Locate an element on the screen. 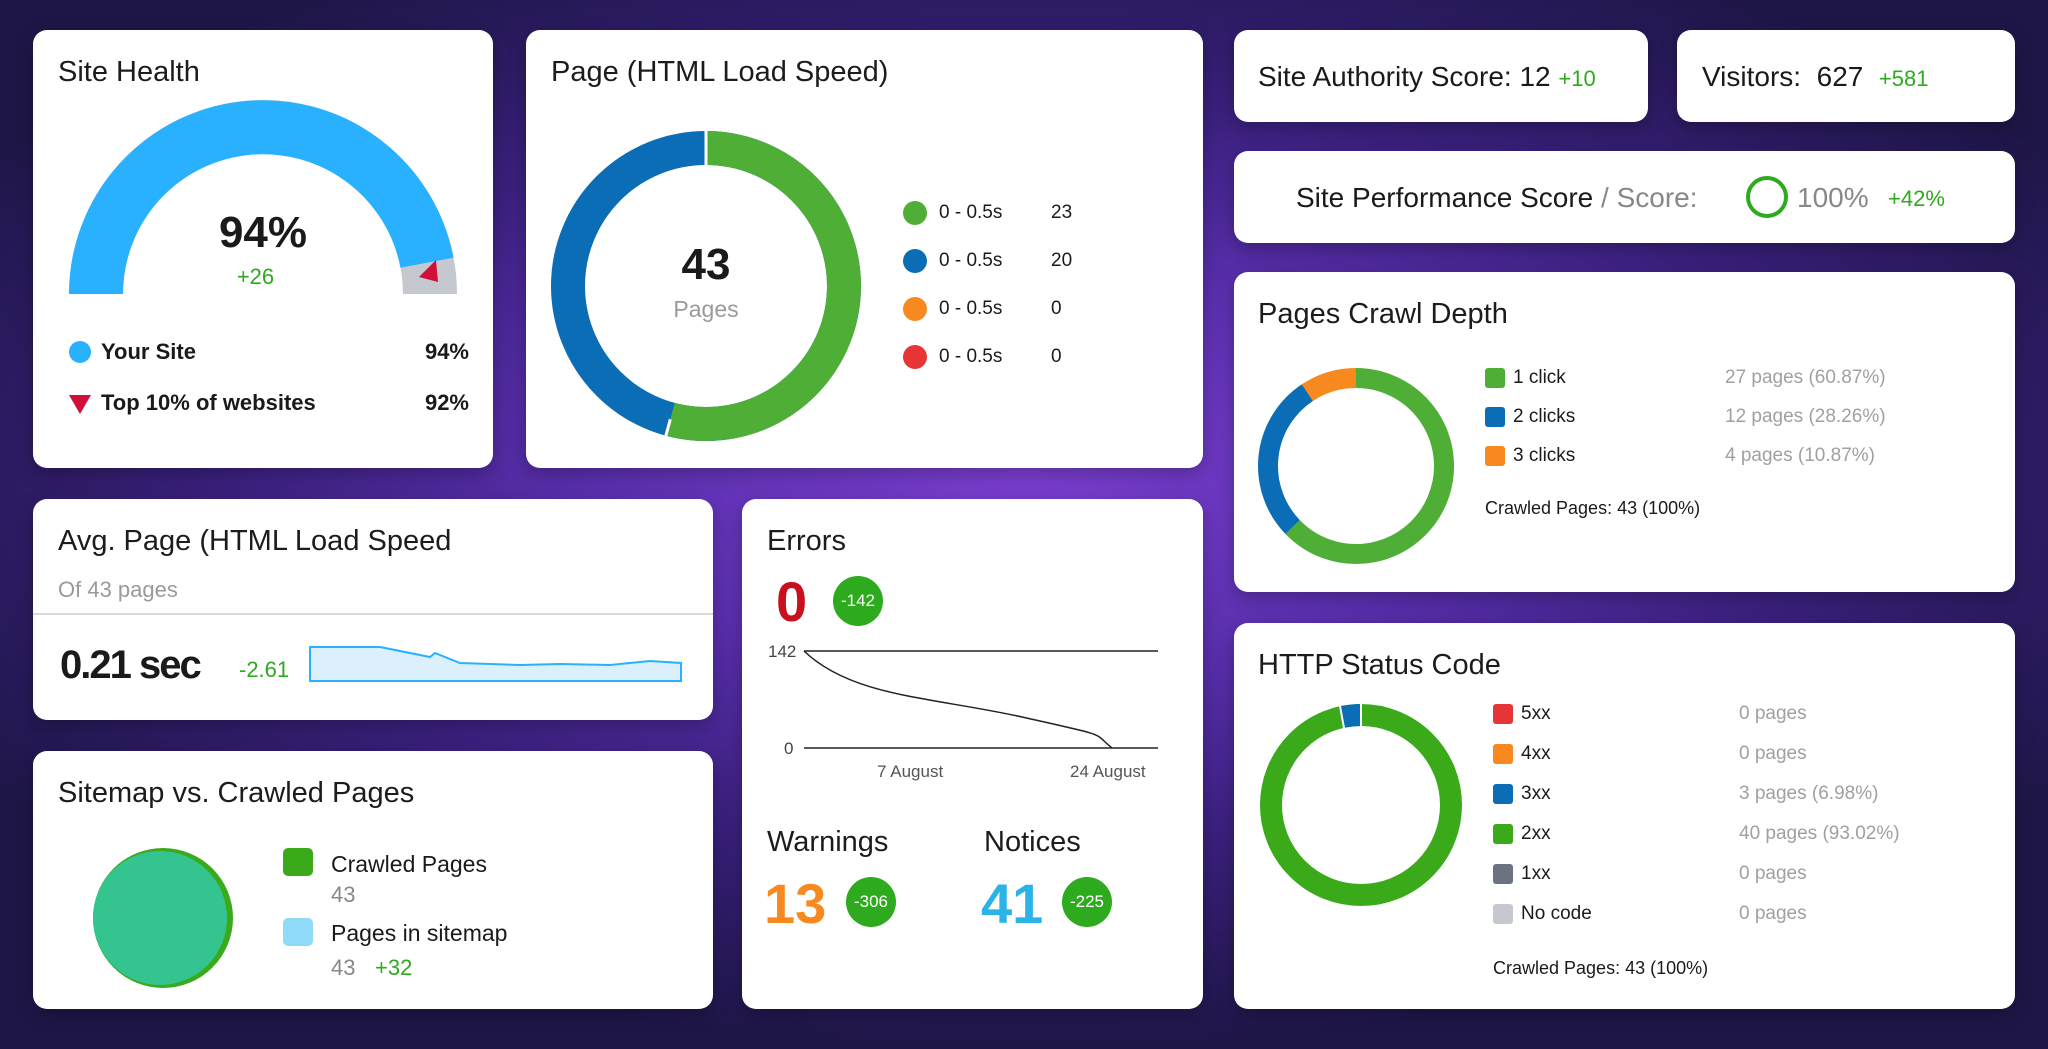 The image size is (2048, 1049). warnings-badge: -306 is located at coordinates (871, 902).